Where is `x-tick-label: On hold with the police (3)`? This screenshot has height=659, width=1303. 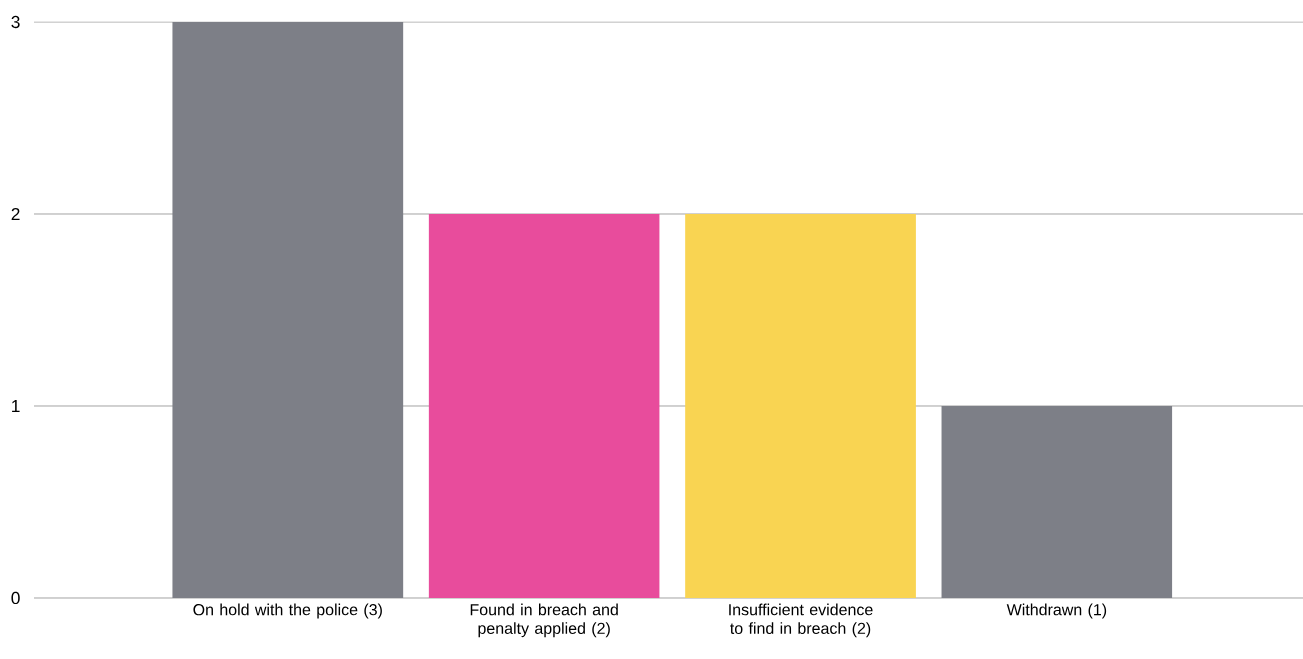 x-tick-label: On hold with the police (3) is located at coordinates (287, 611).